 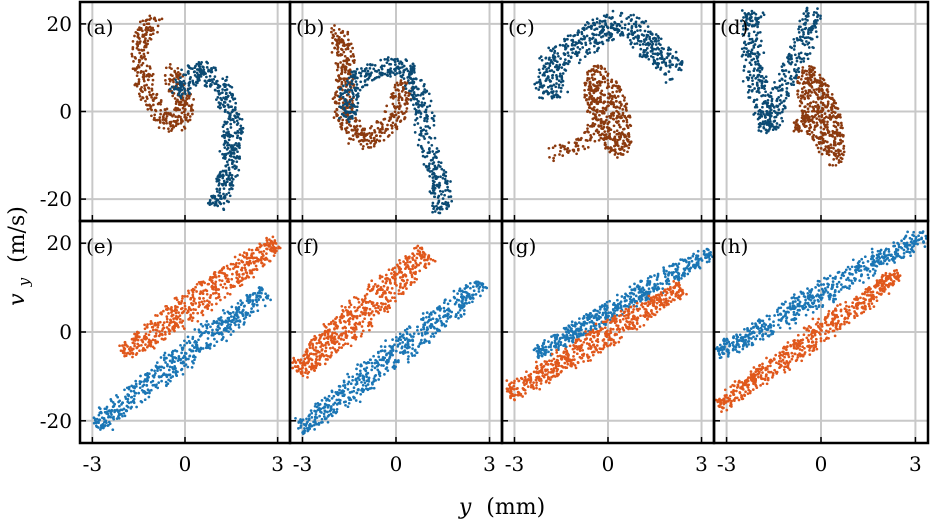 What do you see at coordinates (187, 113) in the screenshot?
I see `points-group` at bounding box center [187, 113].